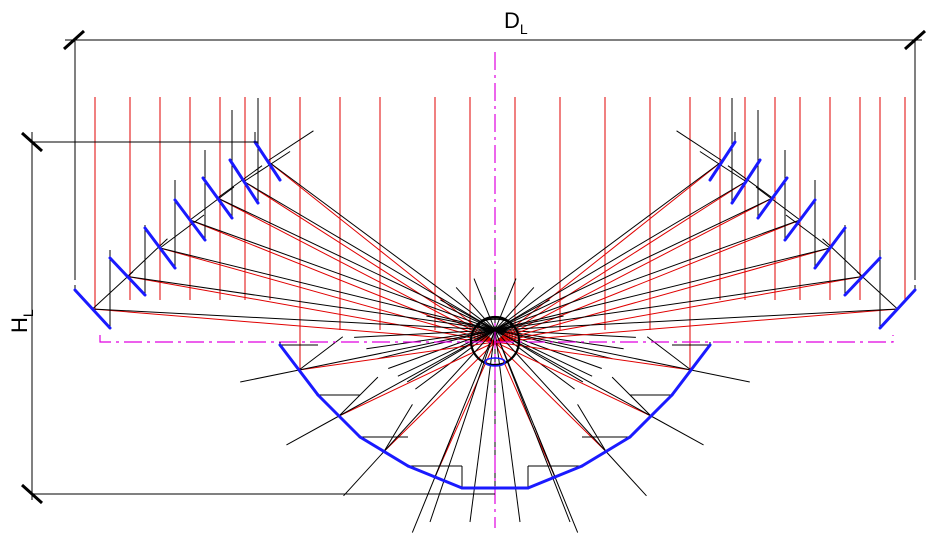  I want to click on height-label: HL, so click(21, 321).